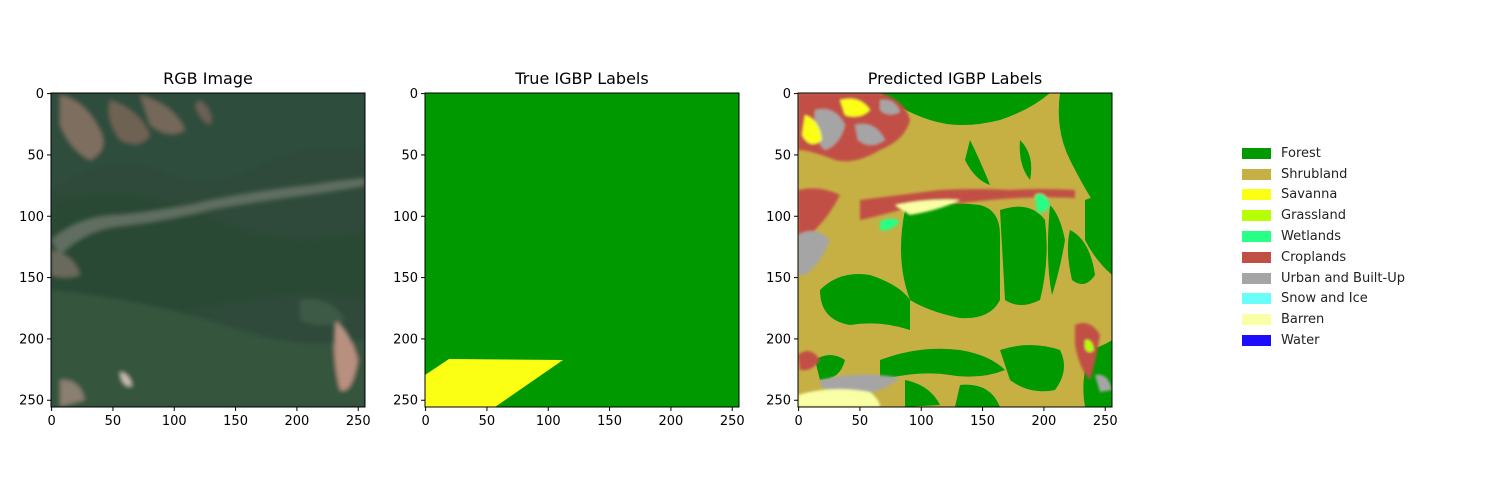 Image resolution: width=1500 pixels, height=500 pixels. I want to click on legend-item: Croplands, so click(1336, 257).